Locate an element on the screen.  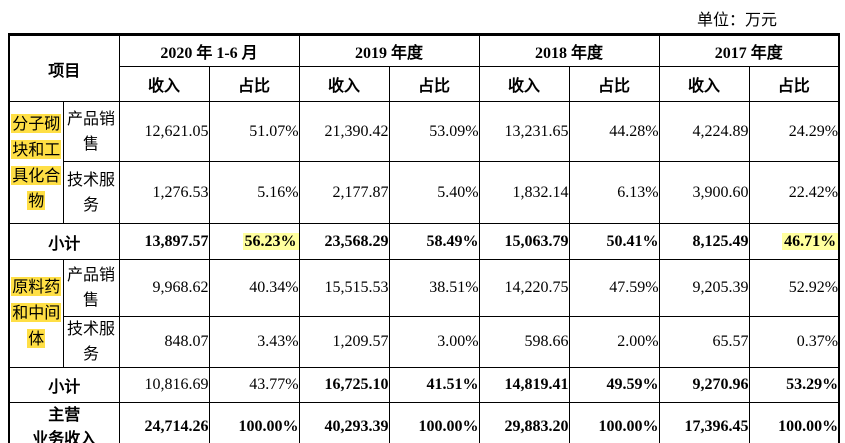
cell-ratio: 3.00% is located at coordinates (434, 342).